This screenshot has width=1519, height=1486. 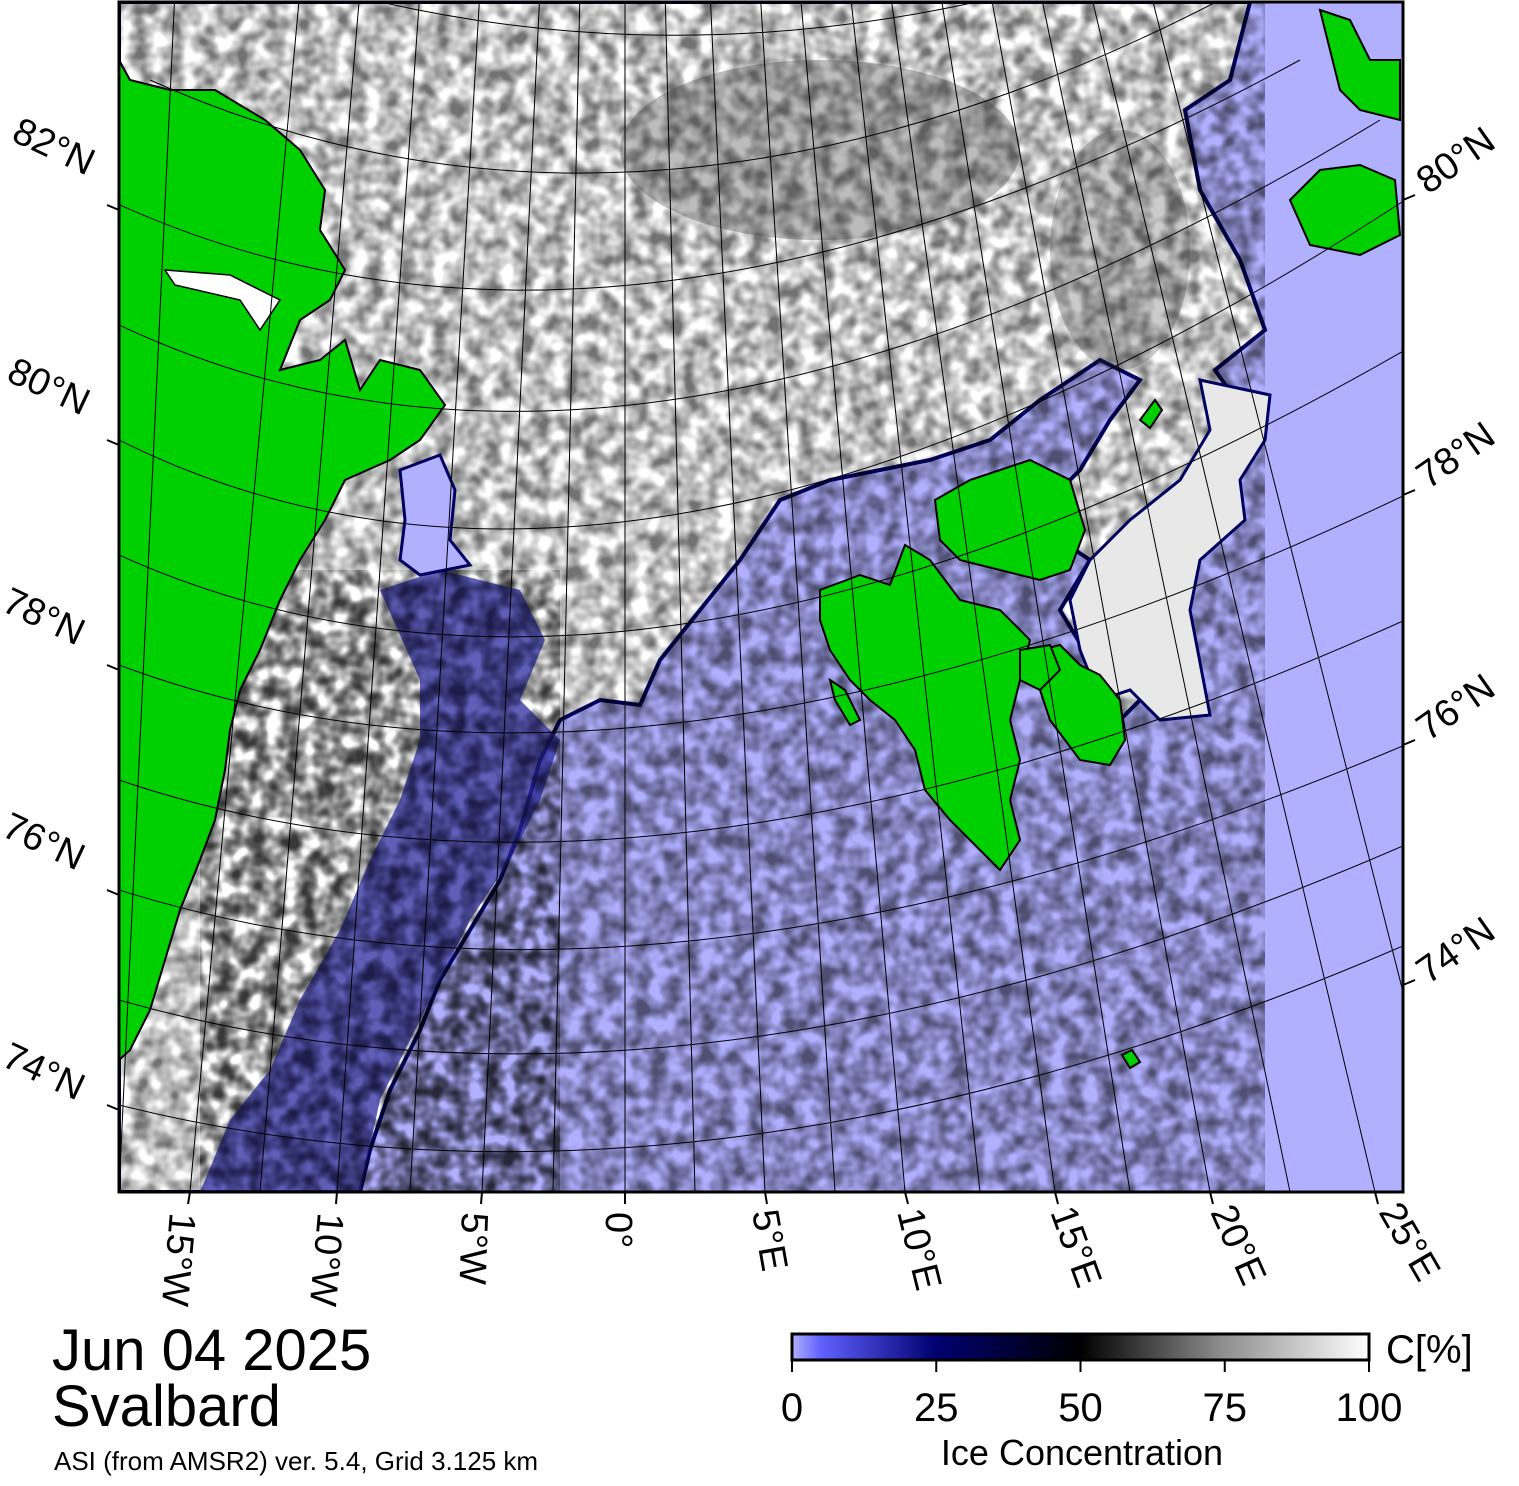 I want to click on lon-labels-bottom: 15°W 10°W 5°W 0° 5°E 10°E 15°E 20°E 25°E, so click(x=800, y=1252).